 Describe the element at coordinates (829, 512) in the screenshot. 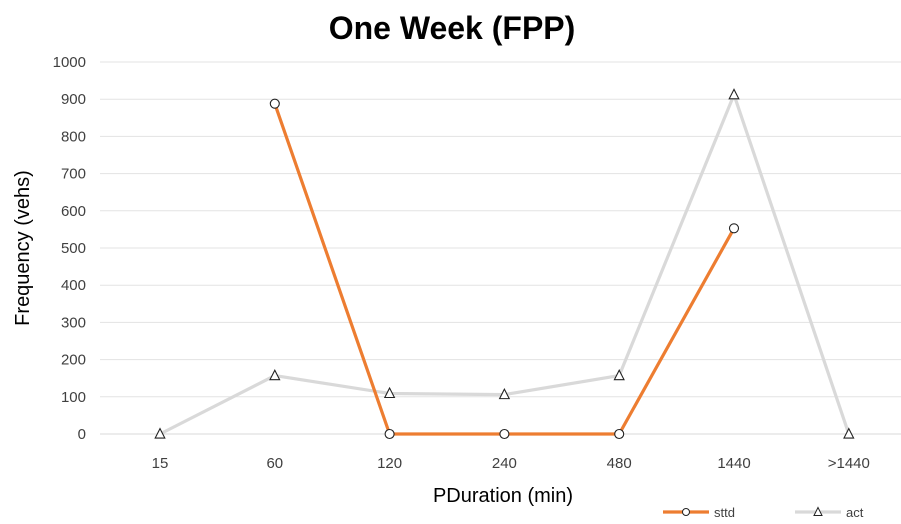

I see `legend-item-act: act` at that location.